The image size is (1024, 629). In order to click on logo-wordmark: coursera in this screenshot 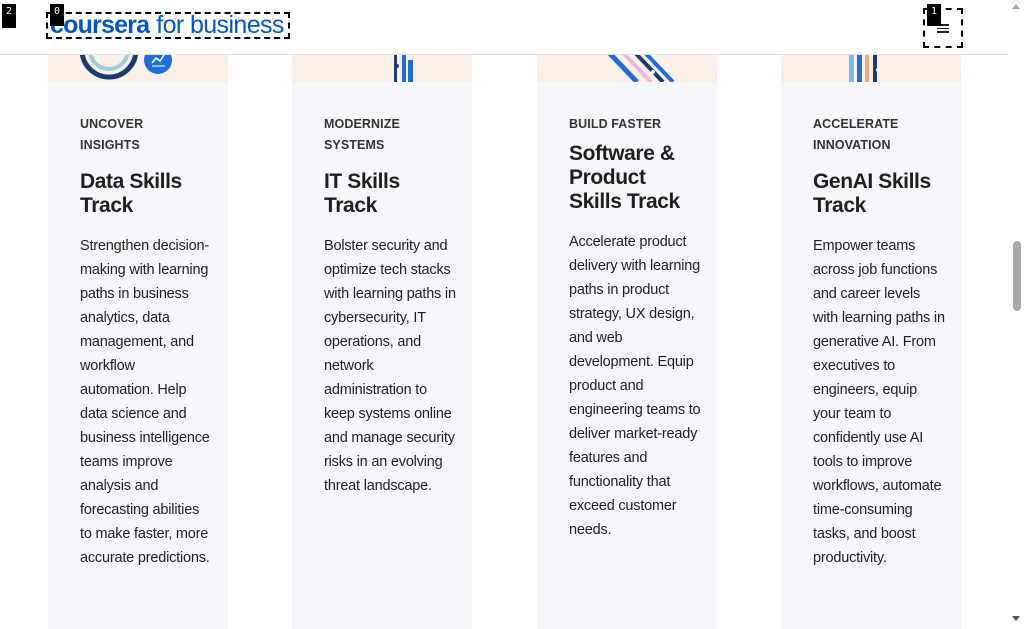, I will do `click(100, 25)`.